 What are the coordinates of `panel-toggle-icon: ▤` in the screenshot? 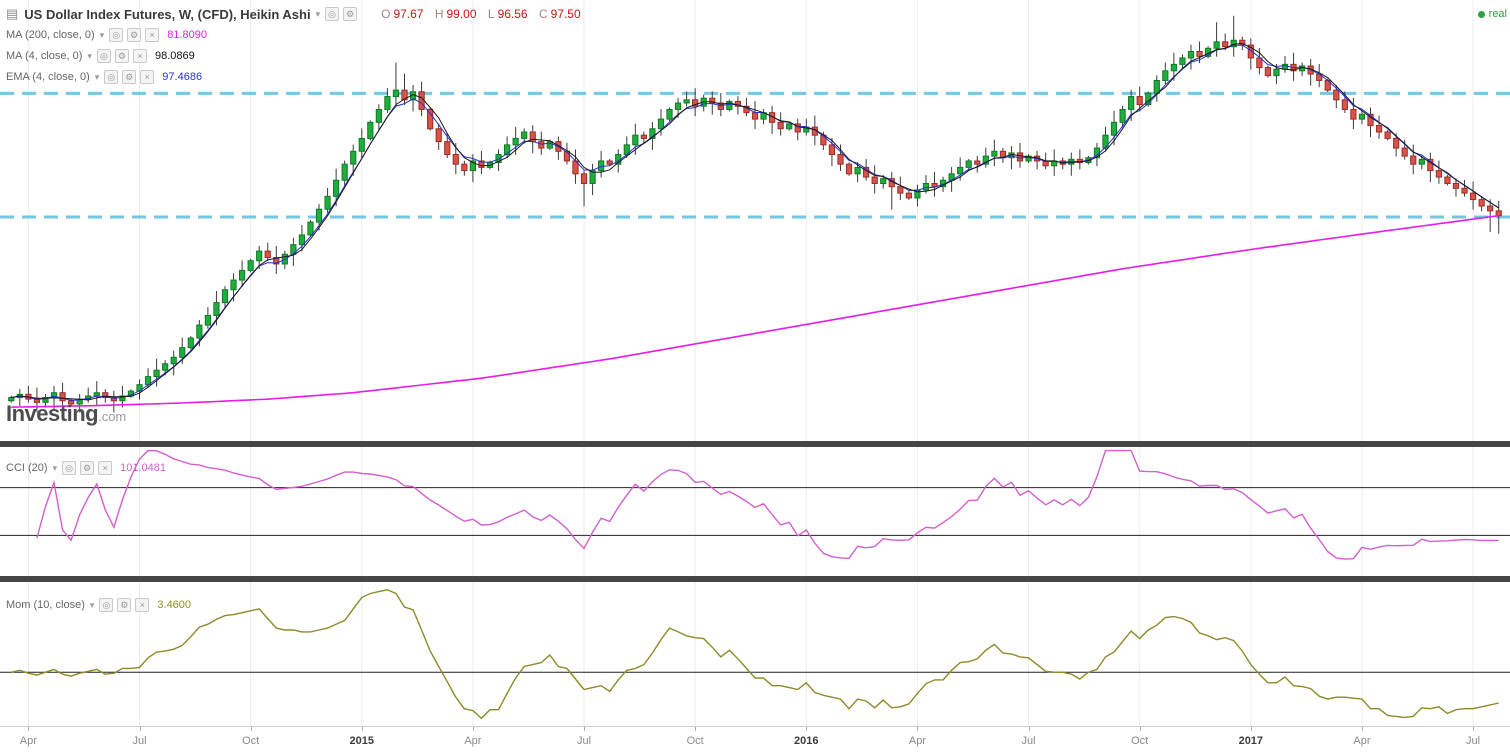 It's located at (12, 13).